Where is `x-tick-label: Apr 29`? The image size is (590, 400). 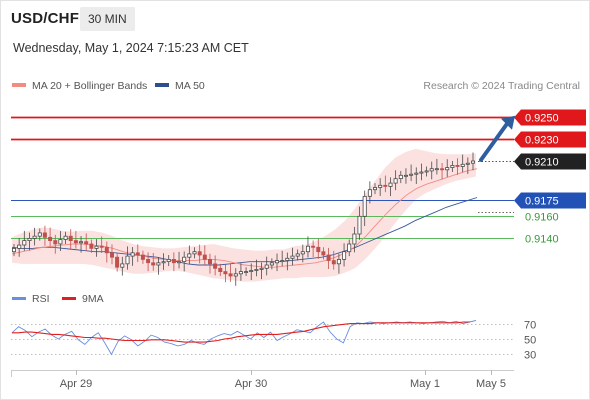 x-tick-label: Apr 29 is located at coordinates (76, 384).